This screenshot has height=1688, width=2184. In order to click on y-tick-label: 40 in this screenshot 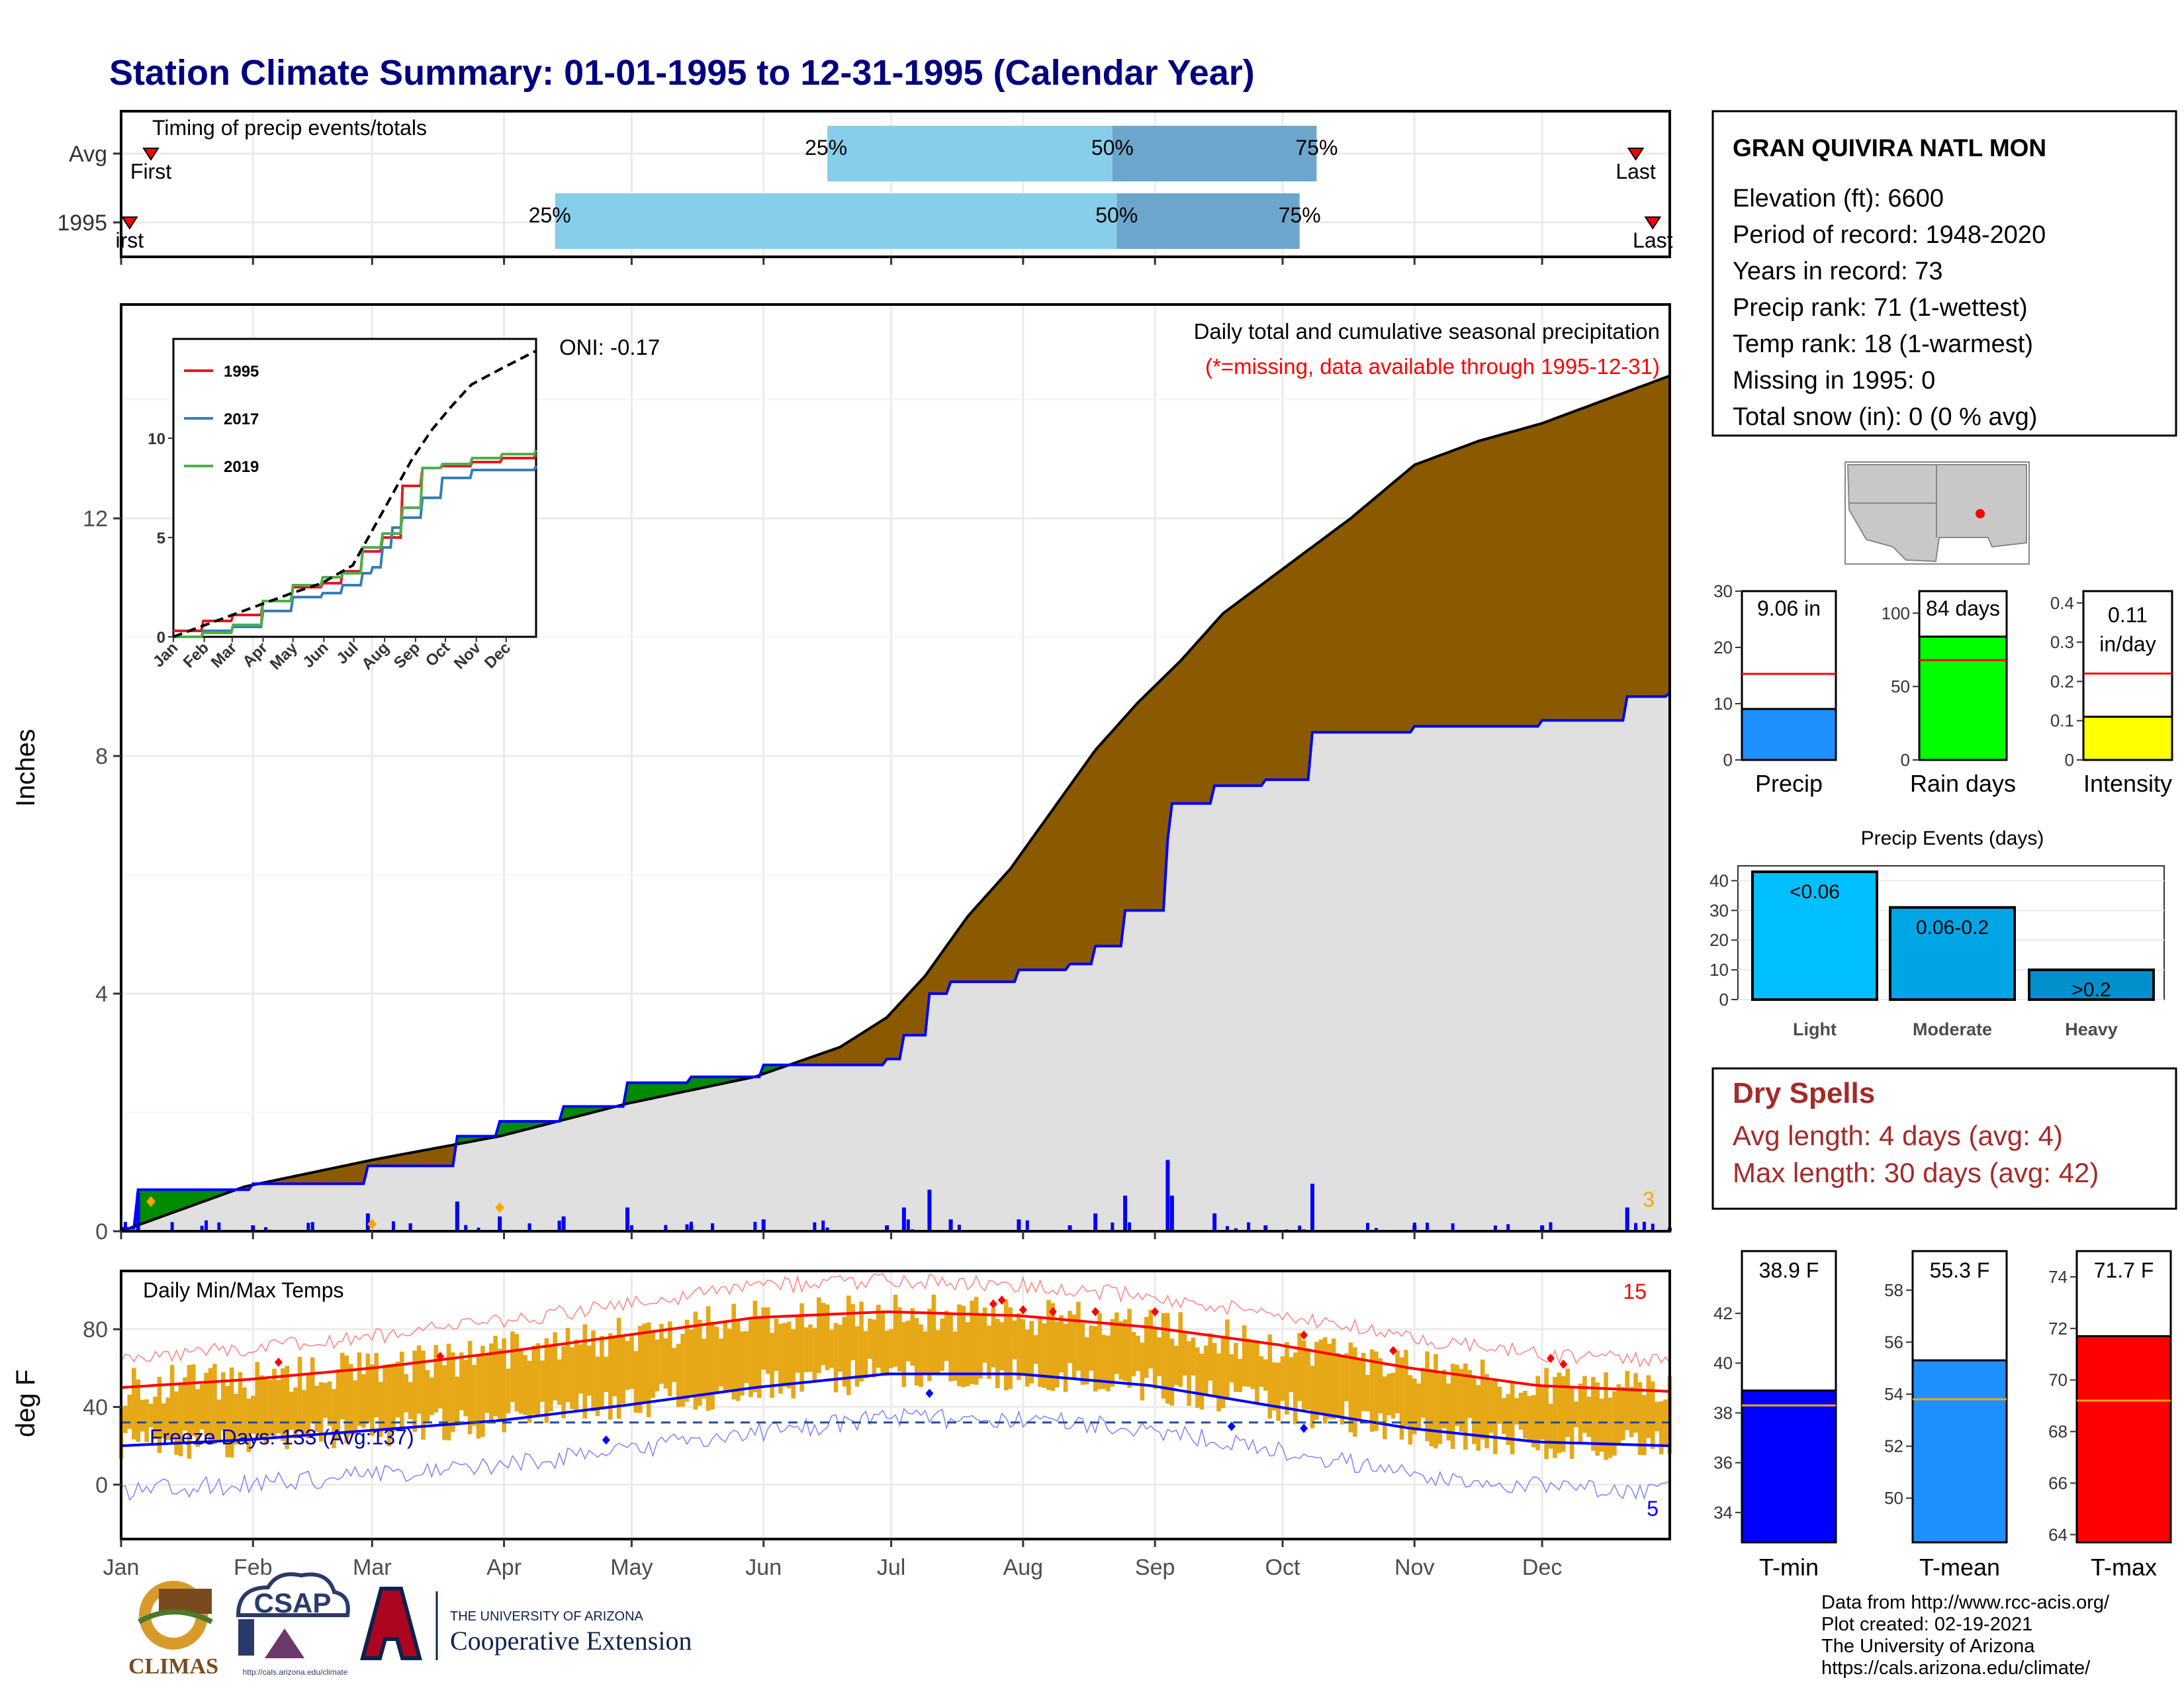, I will do `click(1723, 1363)`.